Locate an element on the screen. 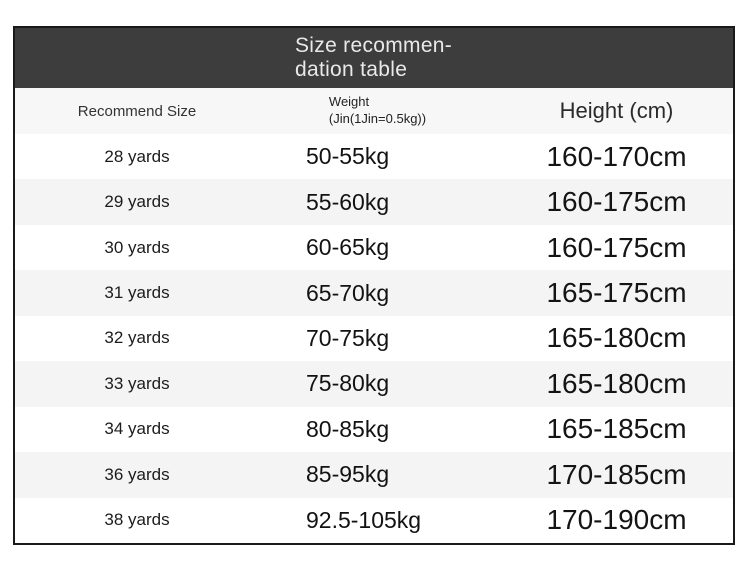 This screenshot has height=588, width=750. weight-header-line2: (Jin(1Jin=0.5kg)) is located at coordinates (377, 118).